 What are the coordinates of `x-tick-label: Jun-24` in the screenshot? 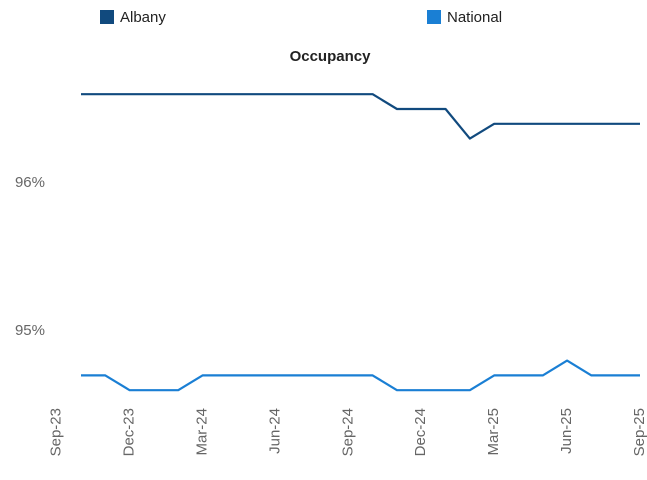 It's located at (274, 431).